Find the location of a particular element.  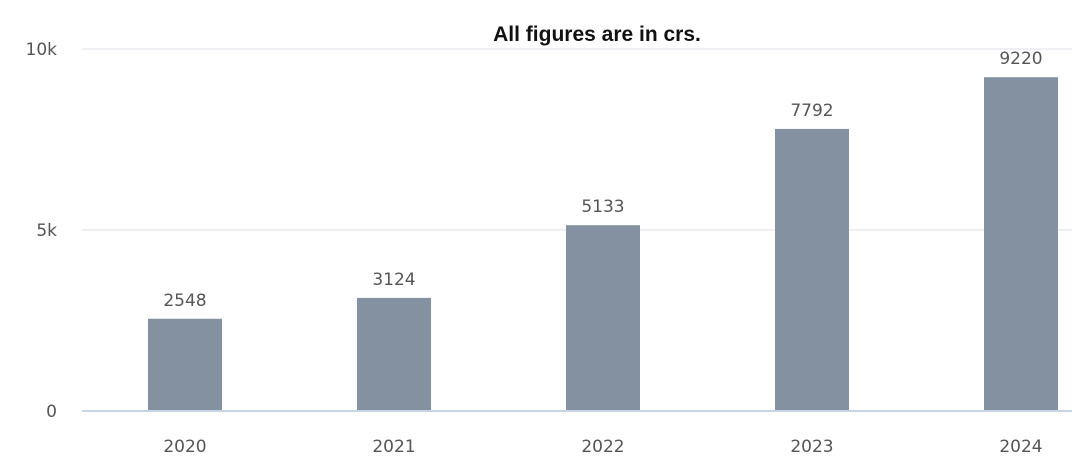

x-axis: 2020 2021 2022 2023 2024 is located at coordinates (577, 433).